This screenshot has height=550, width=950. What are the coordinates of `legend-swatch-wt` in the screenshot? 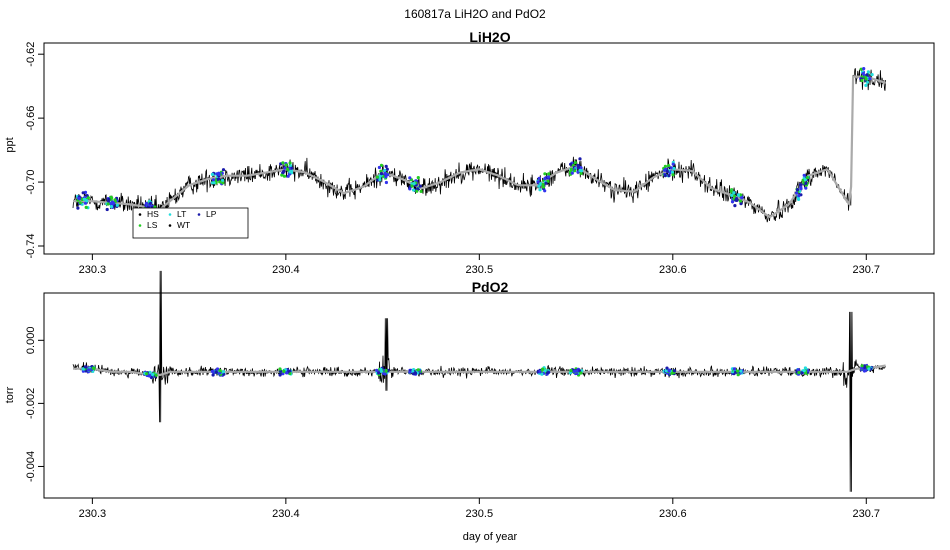 It's located at (170, 225).